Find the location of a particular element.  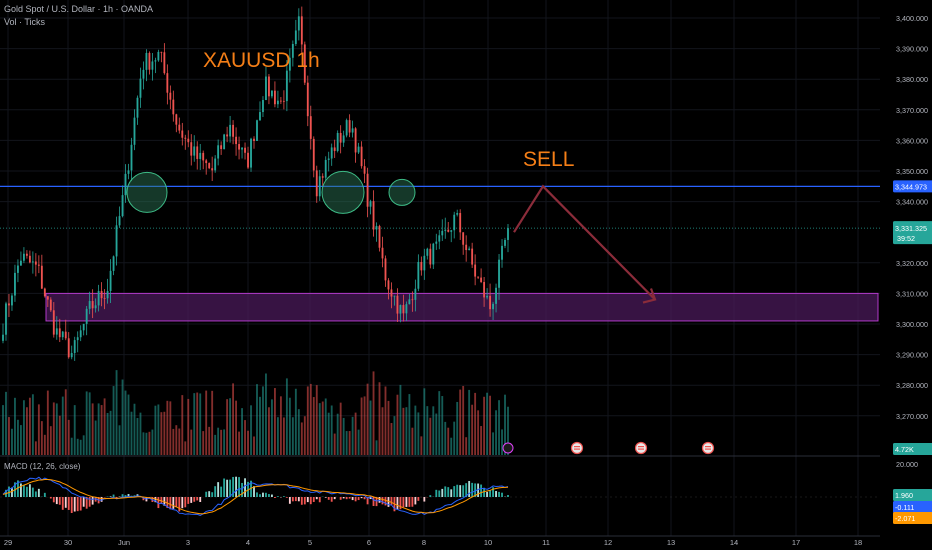

countdown-label: 39:52 is located at coordinates (906, 238).